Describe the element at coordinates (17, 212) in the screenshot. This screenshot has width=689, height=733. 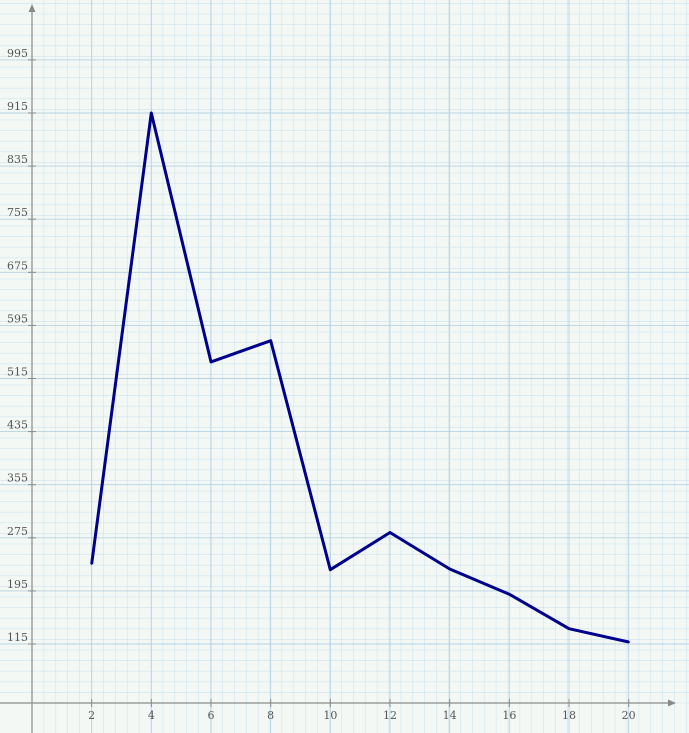
I see `y-tick-label: 755` at that location.